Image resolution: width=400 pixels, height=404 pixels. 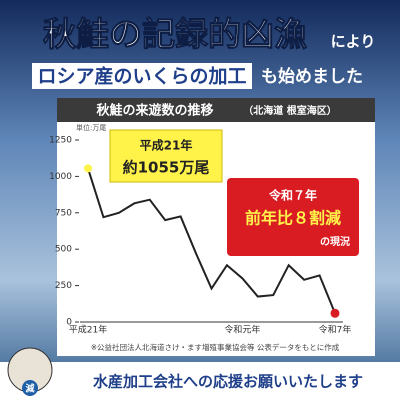 I want to click on x-tick-label: 令和元年, so click(x=242, y=330).